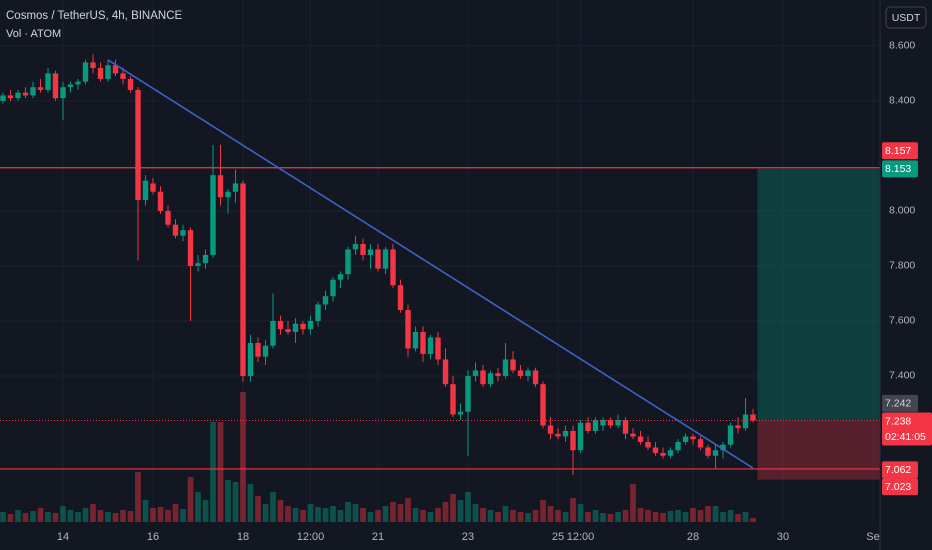 This screenshot has height=550, width=932. What do you see at coordinates (872, 537) in the screenshot?
I see `x-tick-label: Se` at bounding box center [872, 537].